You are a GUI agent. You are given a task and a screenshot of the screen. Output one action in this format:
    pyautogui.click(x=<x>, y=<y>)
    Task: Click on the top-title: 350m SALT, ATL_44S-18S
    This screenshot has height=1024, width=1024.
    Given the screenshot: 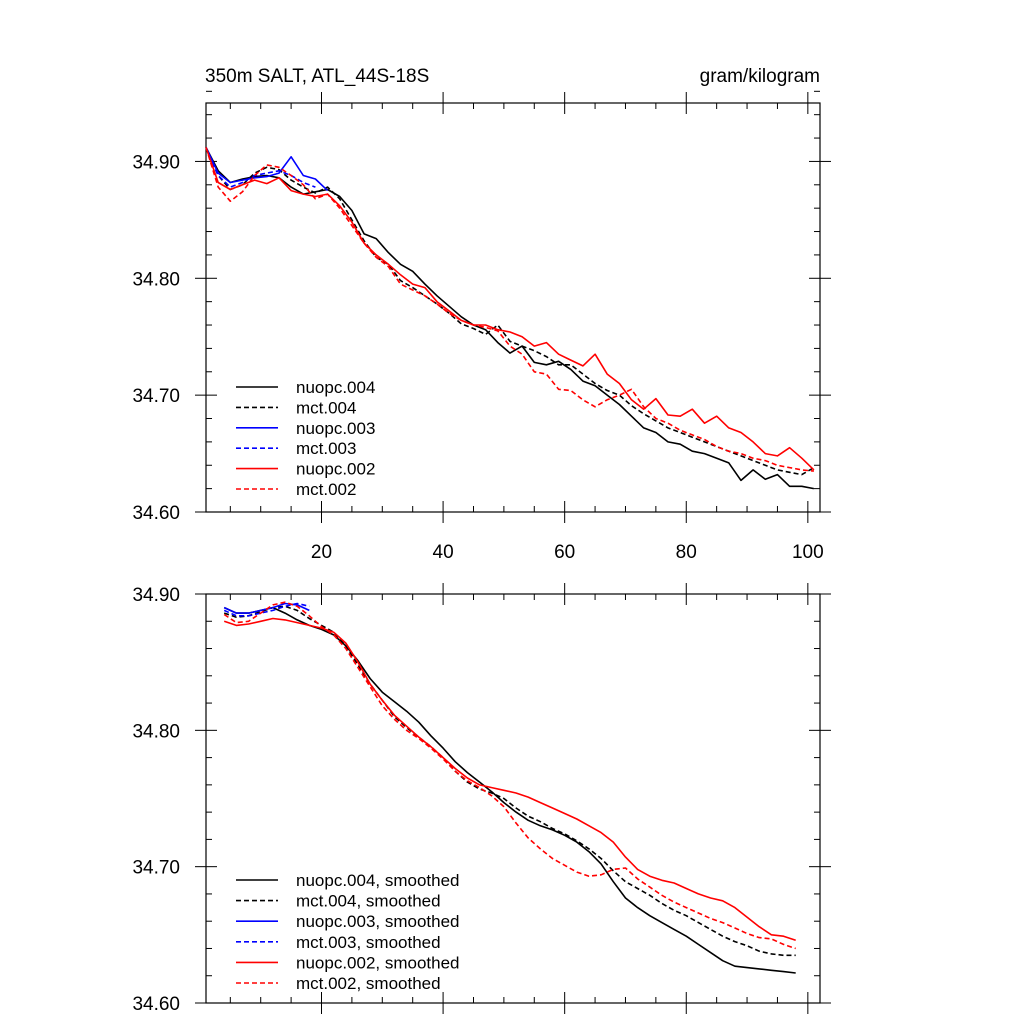 What is the action you would take?
    pyautogui.click(x=317, y=76)
    